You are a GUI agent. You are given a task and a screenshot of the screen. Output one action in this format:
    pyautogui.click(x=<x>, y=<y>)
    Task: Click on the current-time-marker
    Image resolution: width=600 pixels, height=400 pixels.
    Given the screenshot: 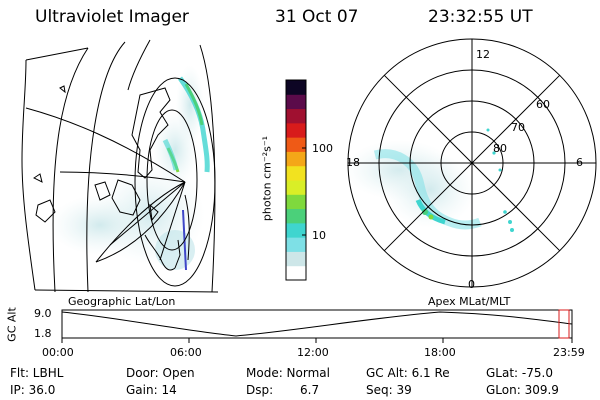 What is the action you would take?
    pyautogui.click(x=564, y=324)
    